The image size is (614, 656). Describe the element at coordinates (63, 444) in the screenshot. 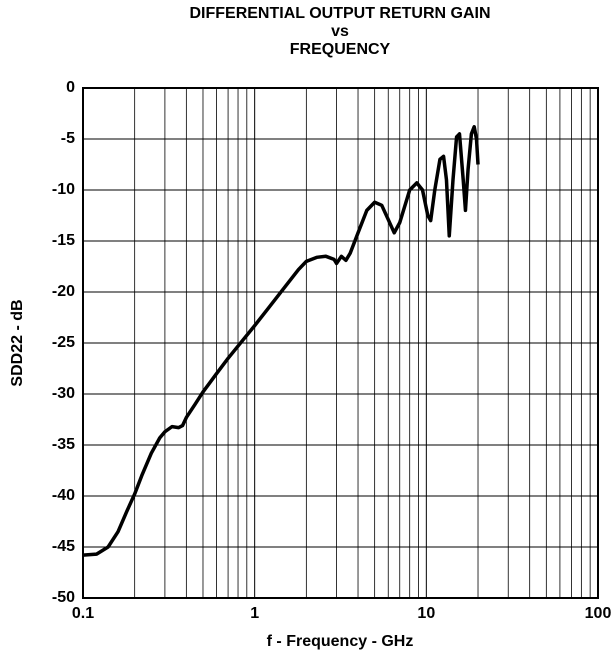

I see `y-tick-label: -35` at that location.